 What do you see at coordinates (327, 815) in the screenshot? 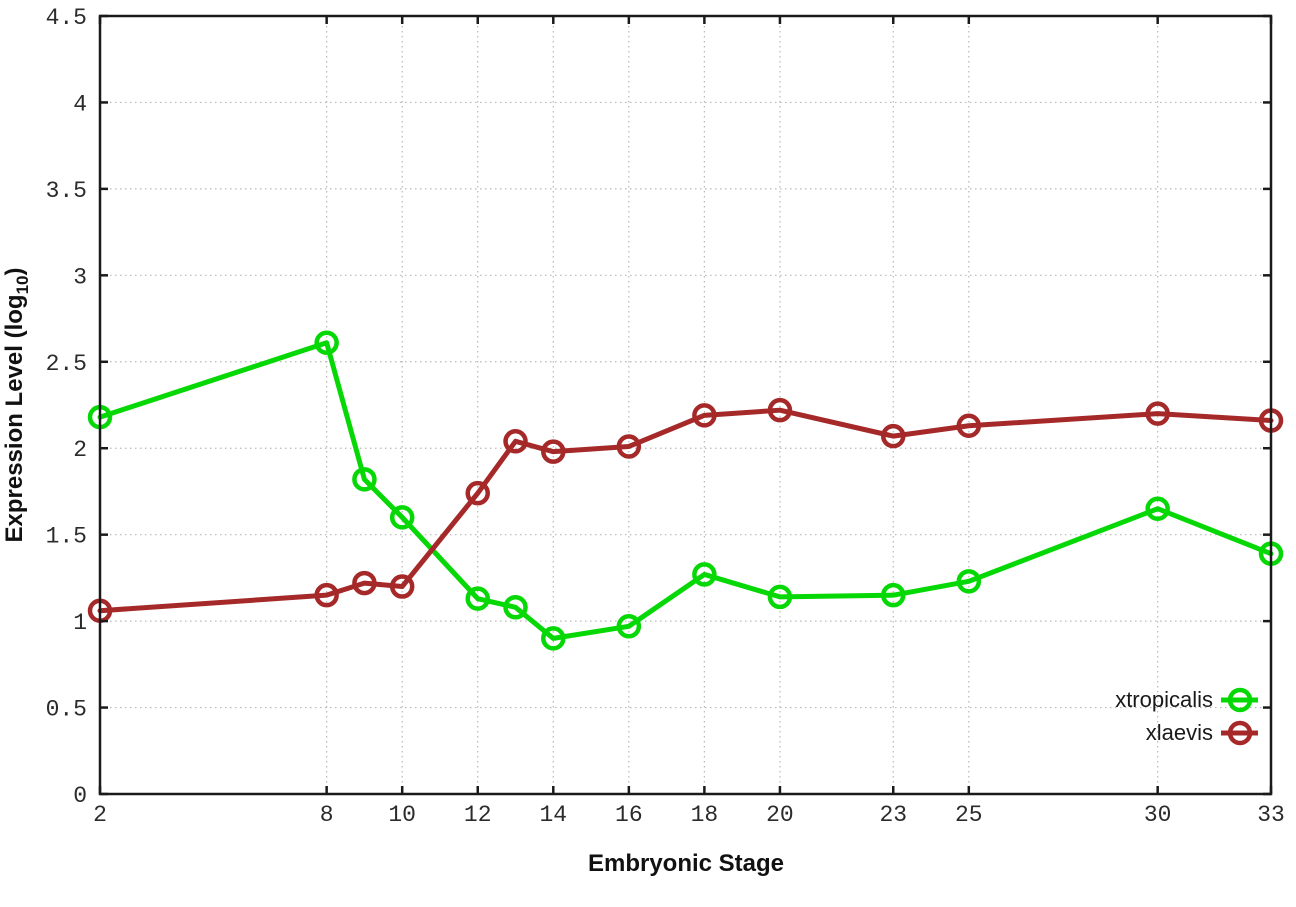
I see `x-tick-label: 8` at bounding box center [327, 815].